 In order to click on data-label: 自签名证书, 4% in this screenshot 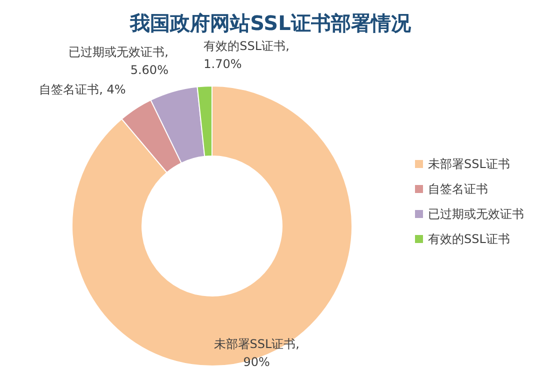, I will do `click(82, 89)`.